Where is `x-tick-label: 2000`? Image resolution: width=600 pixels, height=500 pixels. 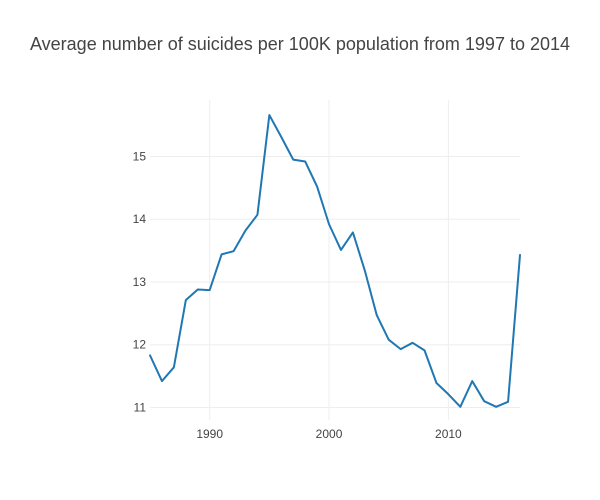 x-tick-label: 2000 is located at coordinates (329, 434).